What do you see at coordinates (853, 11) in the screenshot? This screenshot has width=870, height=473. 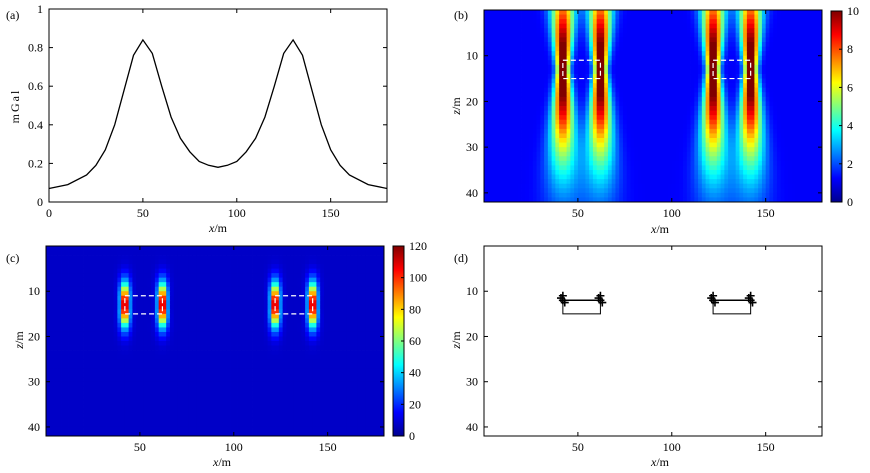 I see `colorbar-tick-label: 10` at bounding box center [853, 11].